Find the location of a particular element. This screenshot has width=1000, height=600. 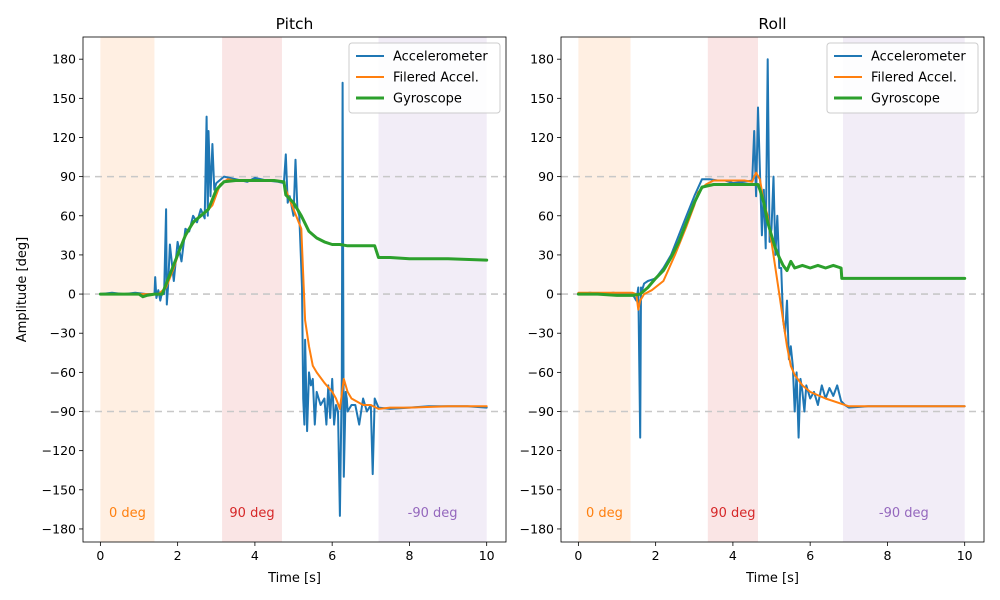

chart-title: Pitch is located at coordinates (295, 24).